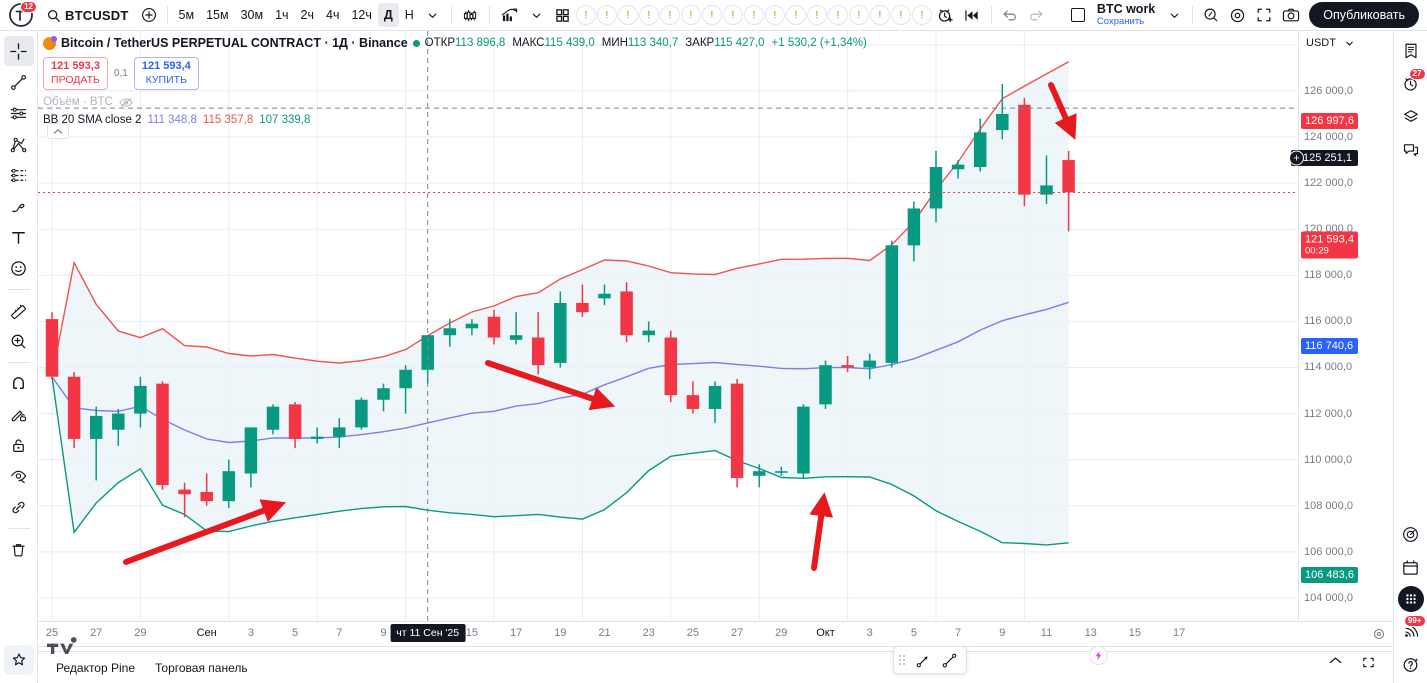  Describe the element at coordinates (1237, 15) in the screenshot. I see `chart-settings-button` at that location.